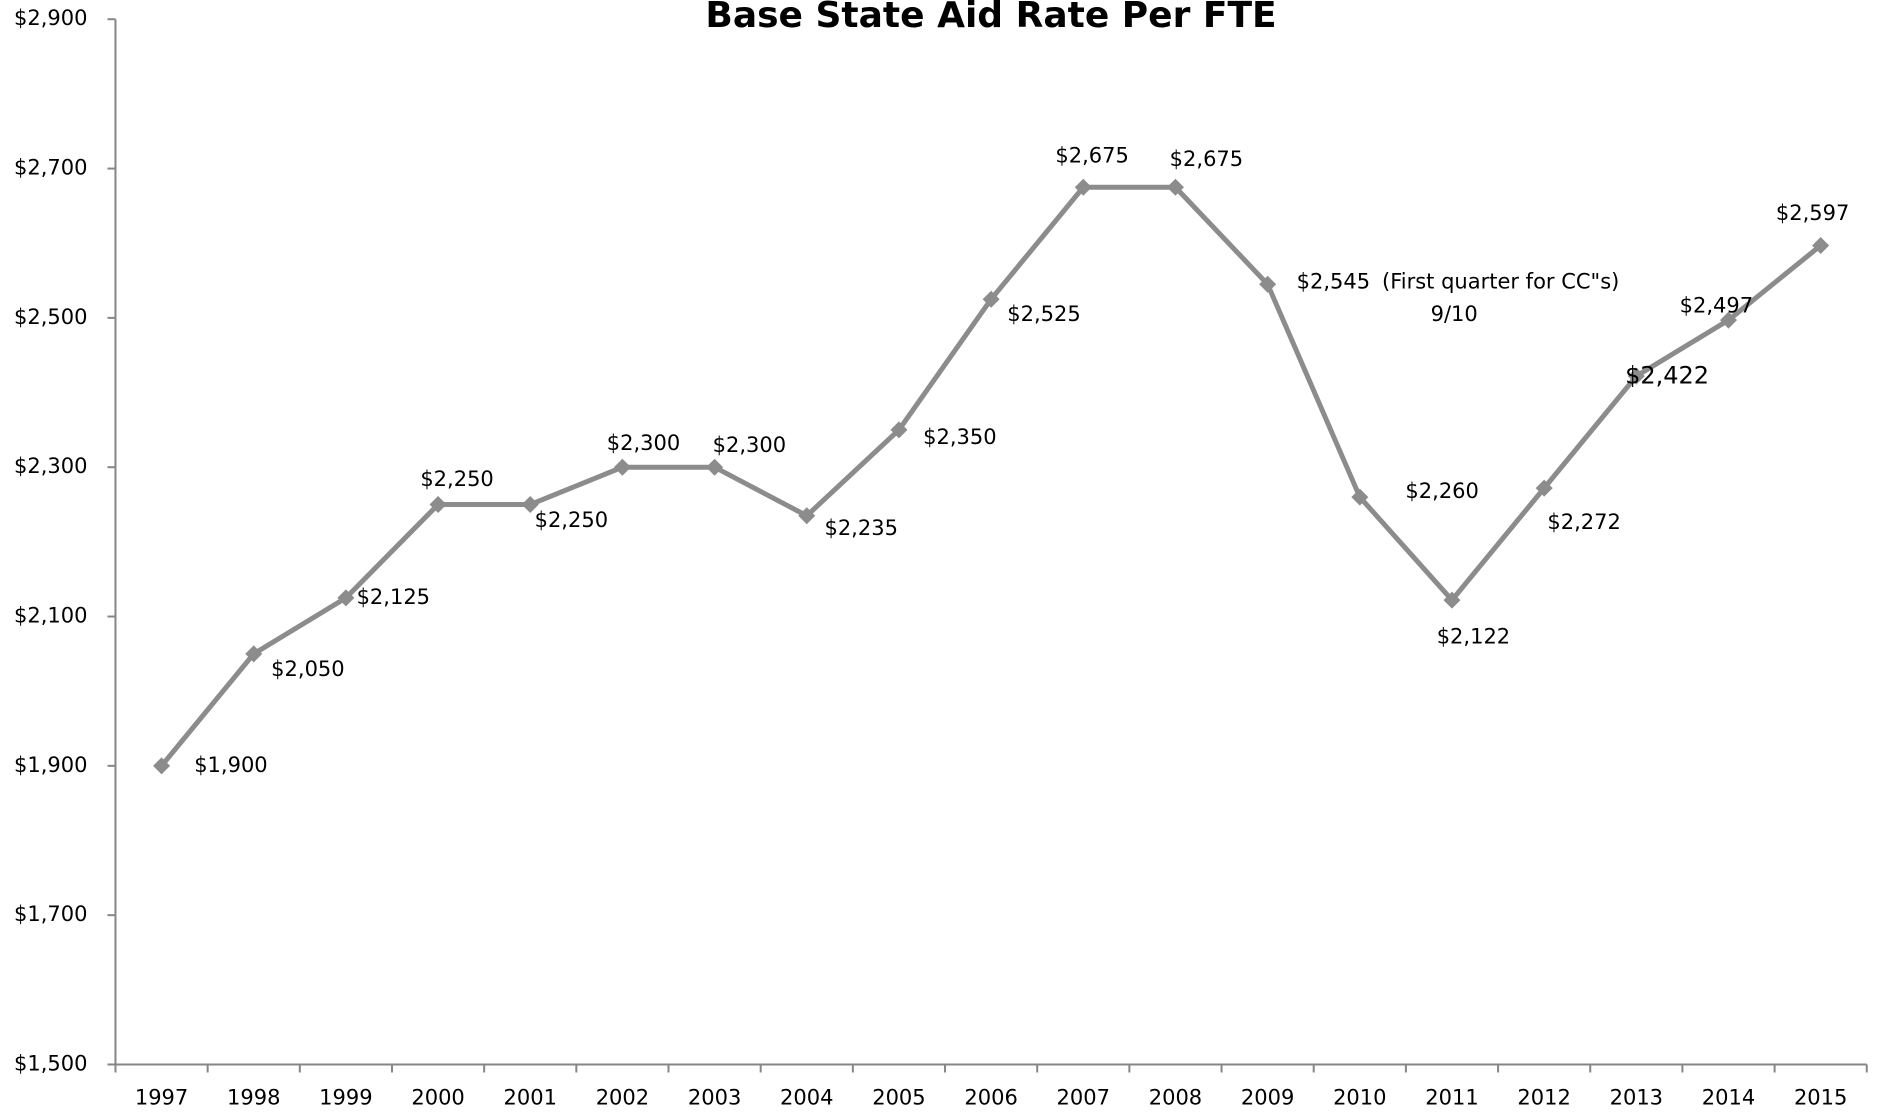 Image resolution: width=1886 pixels, height=1113 pixels. I want to click on x-tick-label: 2005, so click(898, 1097).